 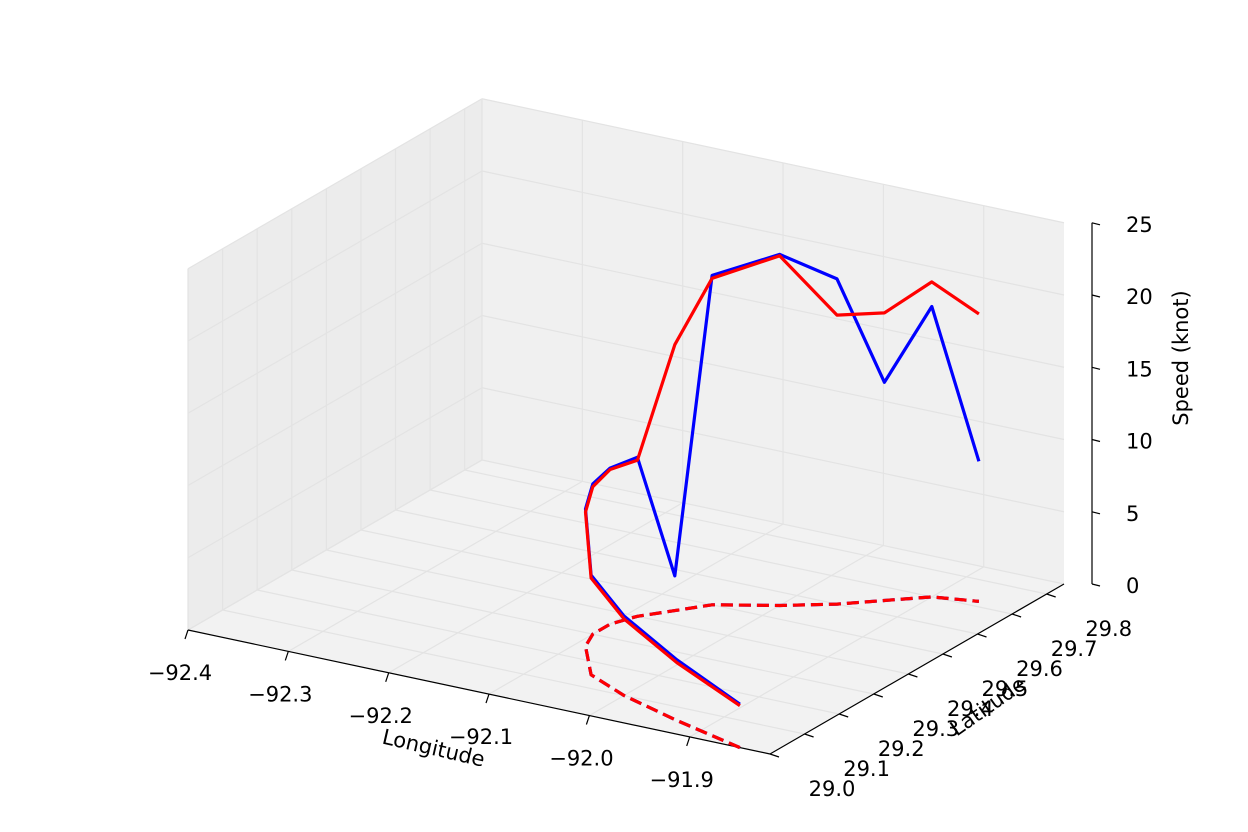 What do you see at coordinates (481, 737) in the screenshot?
I see `x-tick-label: −92.1` at bounding box center [481, 737].